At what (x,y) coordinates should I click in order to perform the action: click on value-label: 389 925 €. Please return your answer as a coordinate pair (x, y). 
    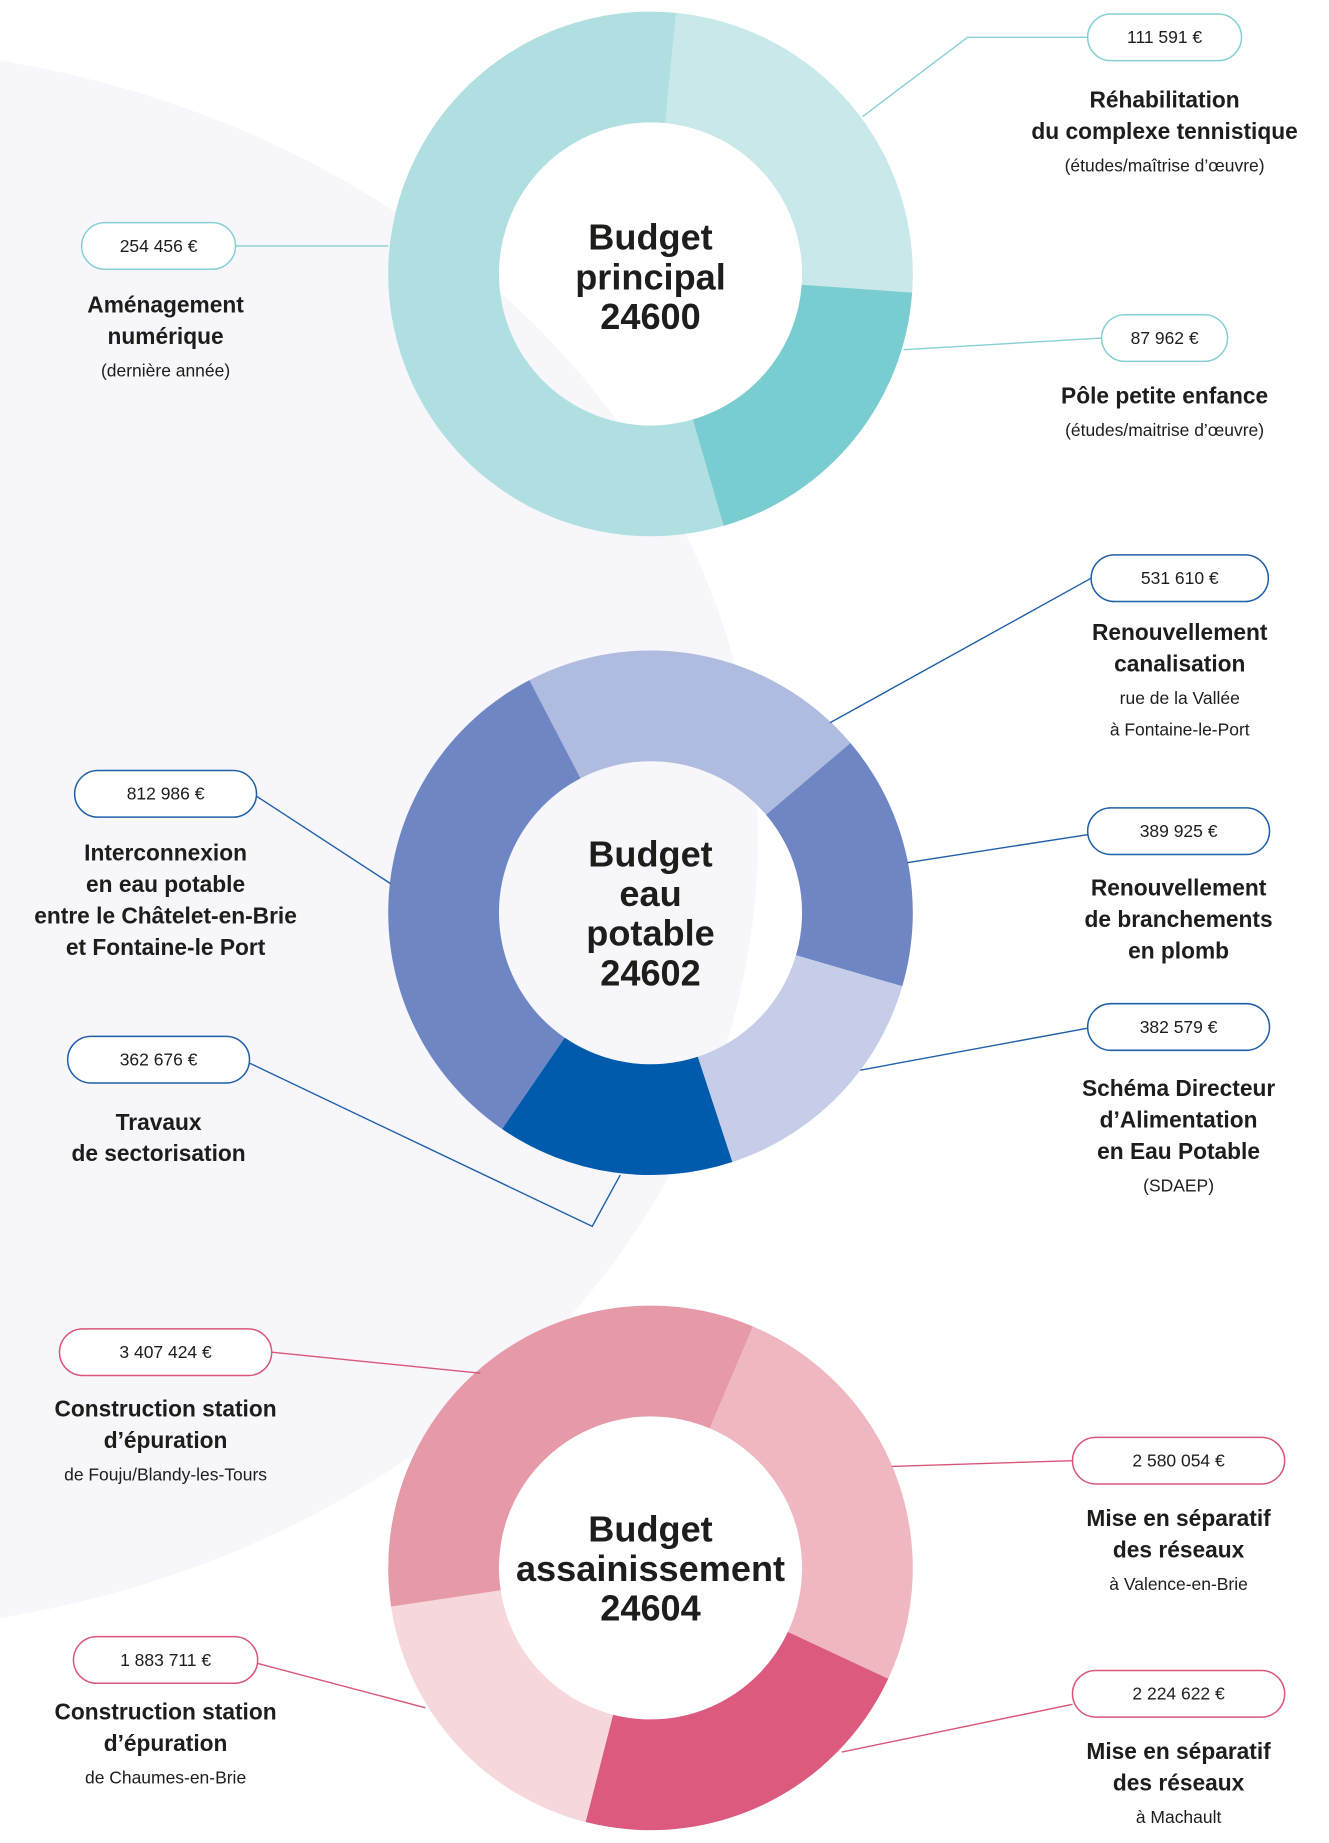
    Looking at the image, I should click on (1179, 831).